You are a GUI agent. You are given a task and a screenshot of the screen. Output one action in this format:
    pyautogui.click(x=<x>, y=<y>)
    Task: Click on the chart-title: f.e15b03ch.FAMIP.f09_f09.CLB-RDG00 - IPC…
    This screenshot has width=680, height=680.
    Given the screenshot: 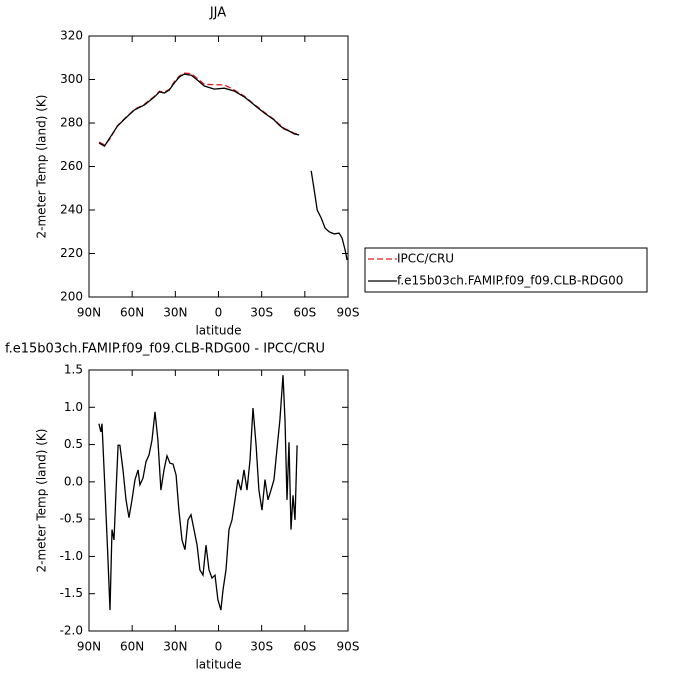 What is the action you would take?
    pyautogui.click(x=165, y=349)
    